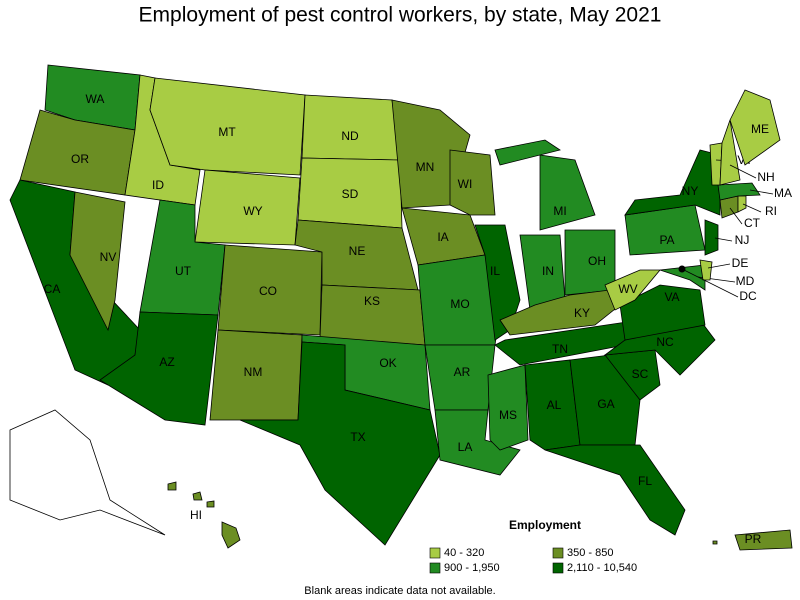  Describe the element at coordinates (472, 568) in the screenshot. I see `legend-label: 900 - 1,950` at that location.